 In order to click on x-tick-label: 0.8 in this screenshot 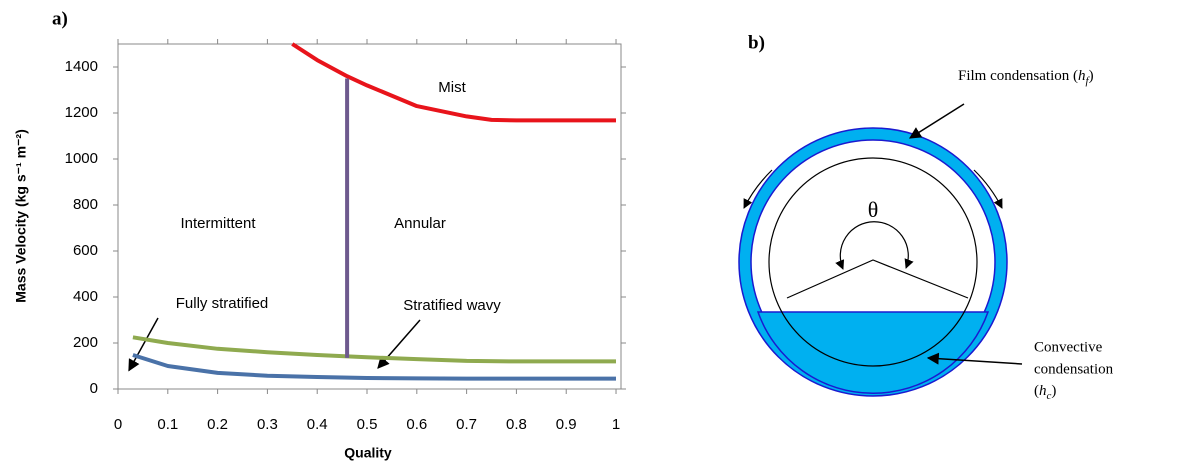, I will do `click(516, 424)`.